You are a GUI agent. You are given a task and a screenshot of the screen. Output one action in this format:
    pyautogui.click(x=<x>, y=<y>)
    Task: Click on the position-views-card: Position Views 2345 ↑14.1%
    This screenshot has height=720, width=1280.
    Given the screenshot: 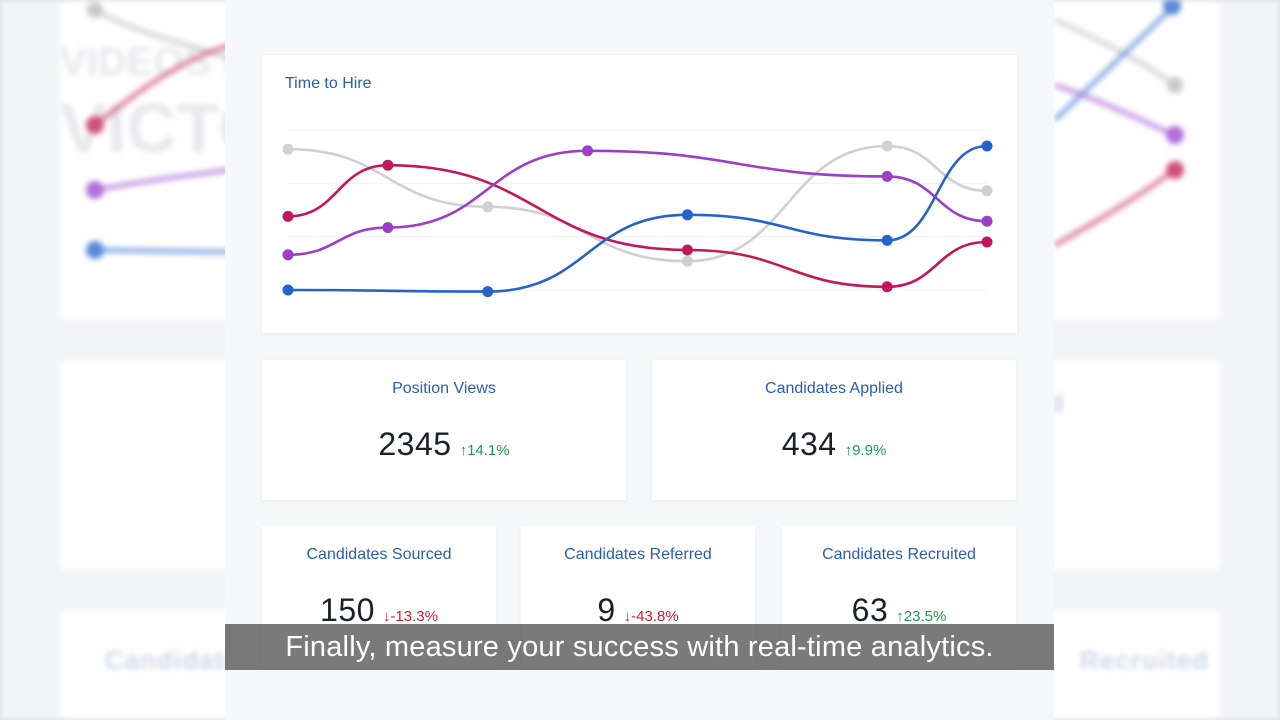 What is the action you would take?
    pyautogui.click(x=444, y=430)
    